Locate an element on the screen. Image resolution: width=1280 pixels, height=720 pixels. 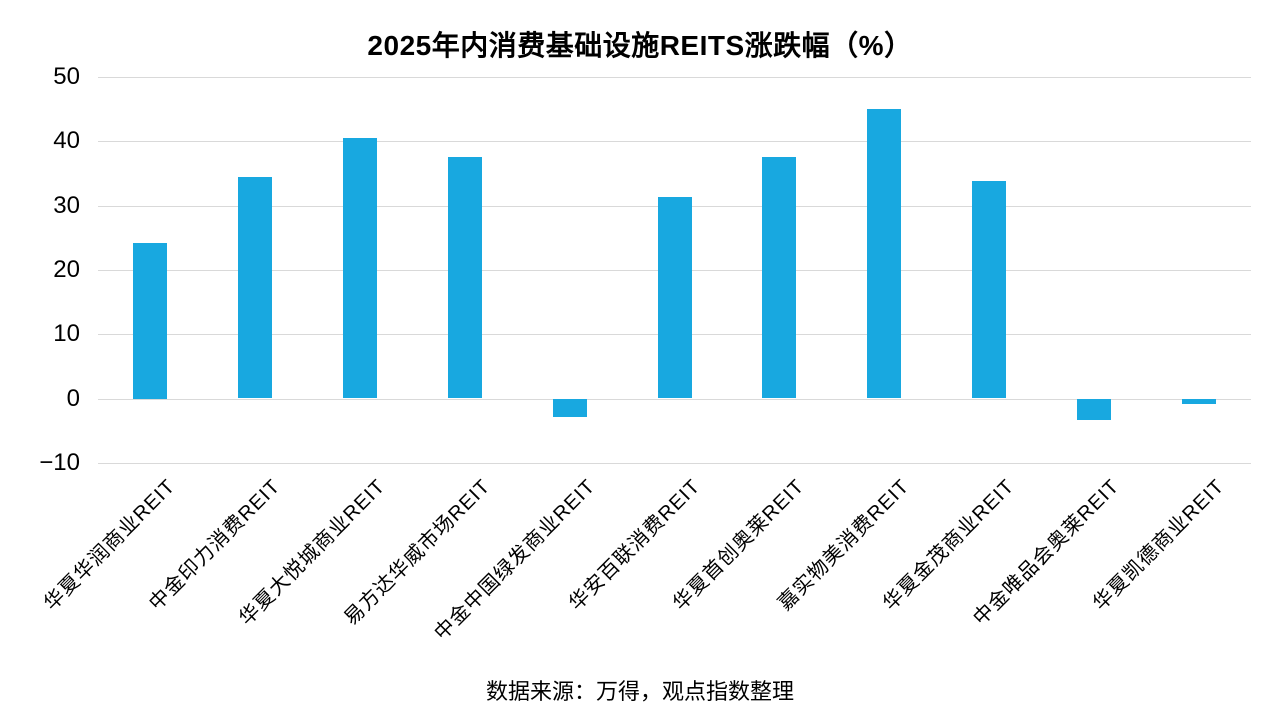
y-tick-label: 10 is located at coordinates (66, 333).